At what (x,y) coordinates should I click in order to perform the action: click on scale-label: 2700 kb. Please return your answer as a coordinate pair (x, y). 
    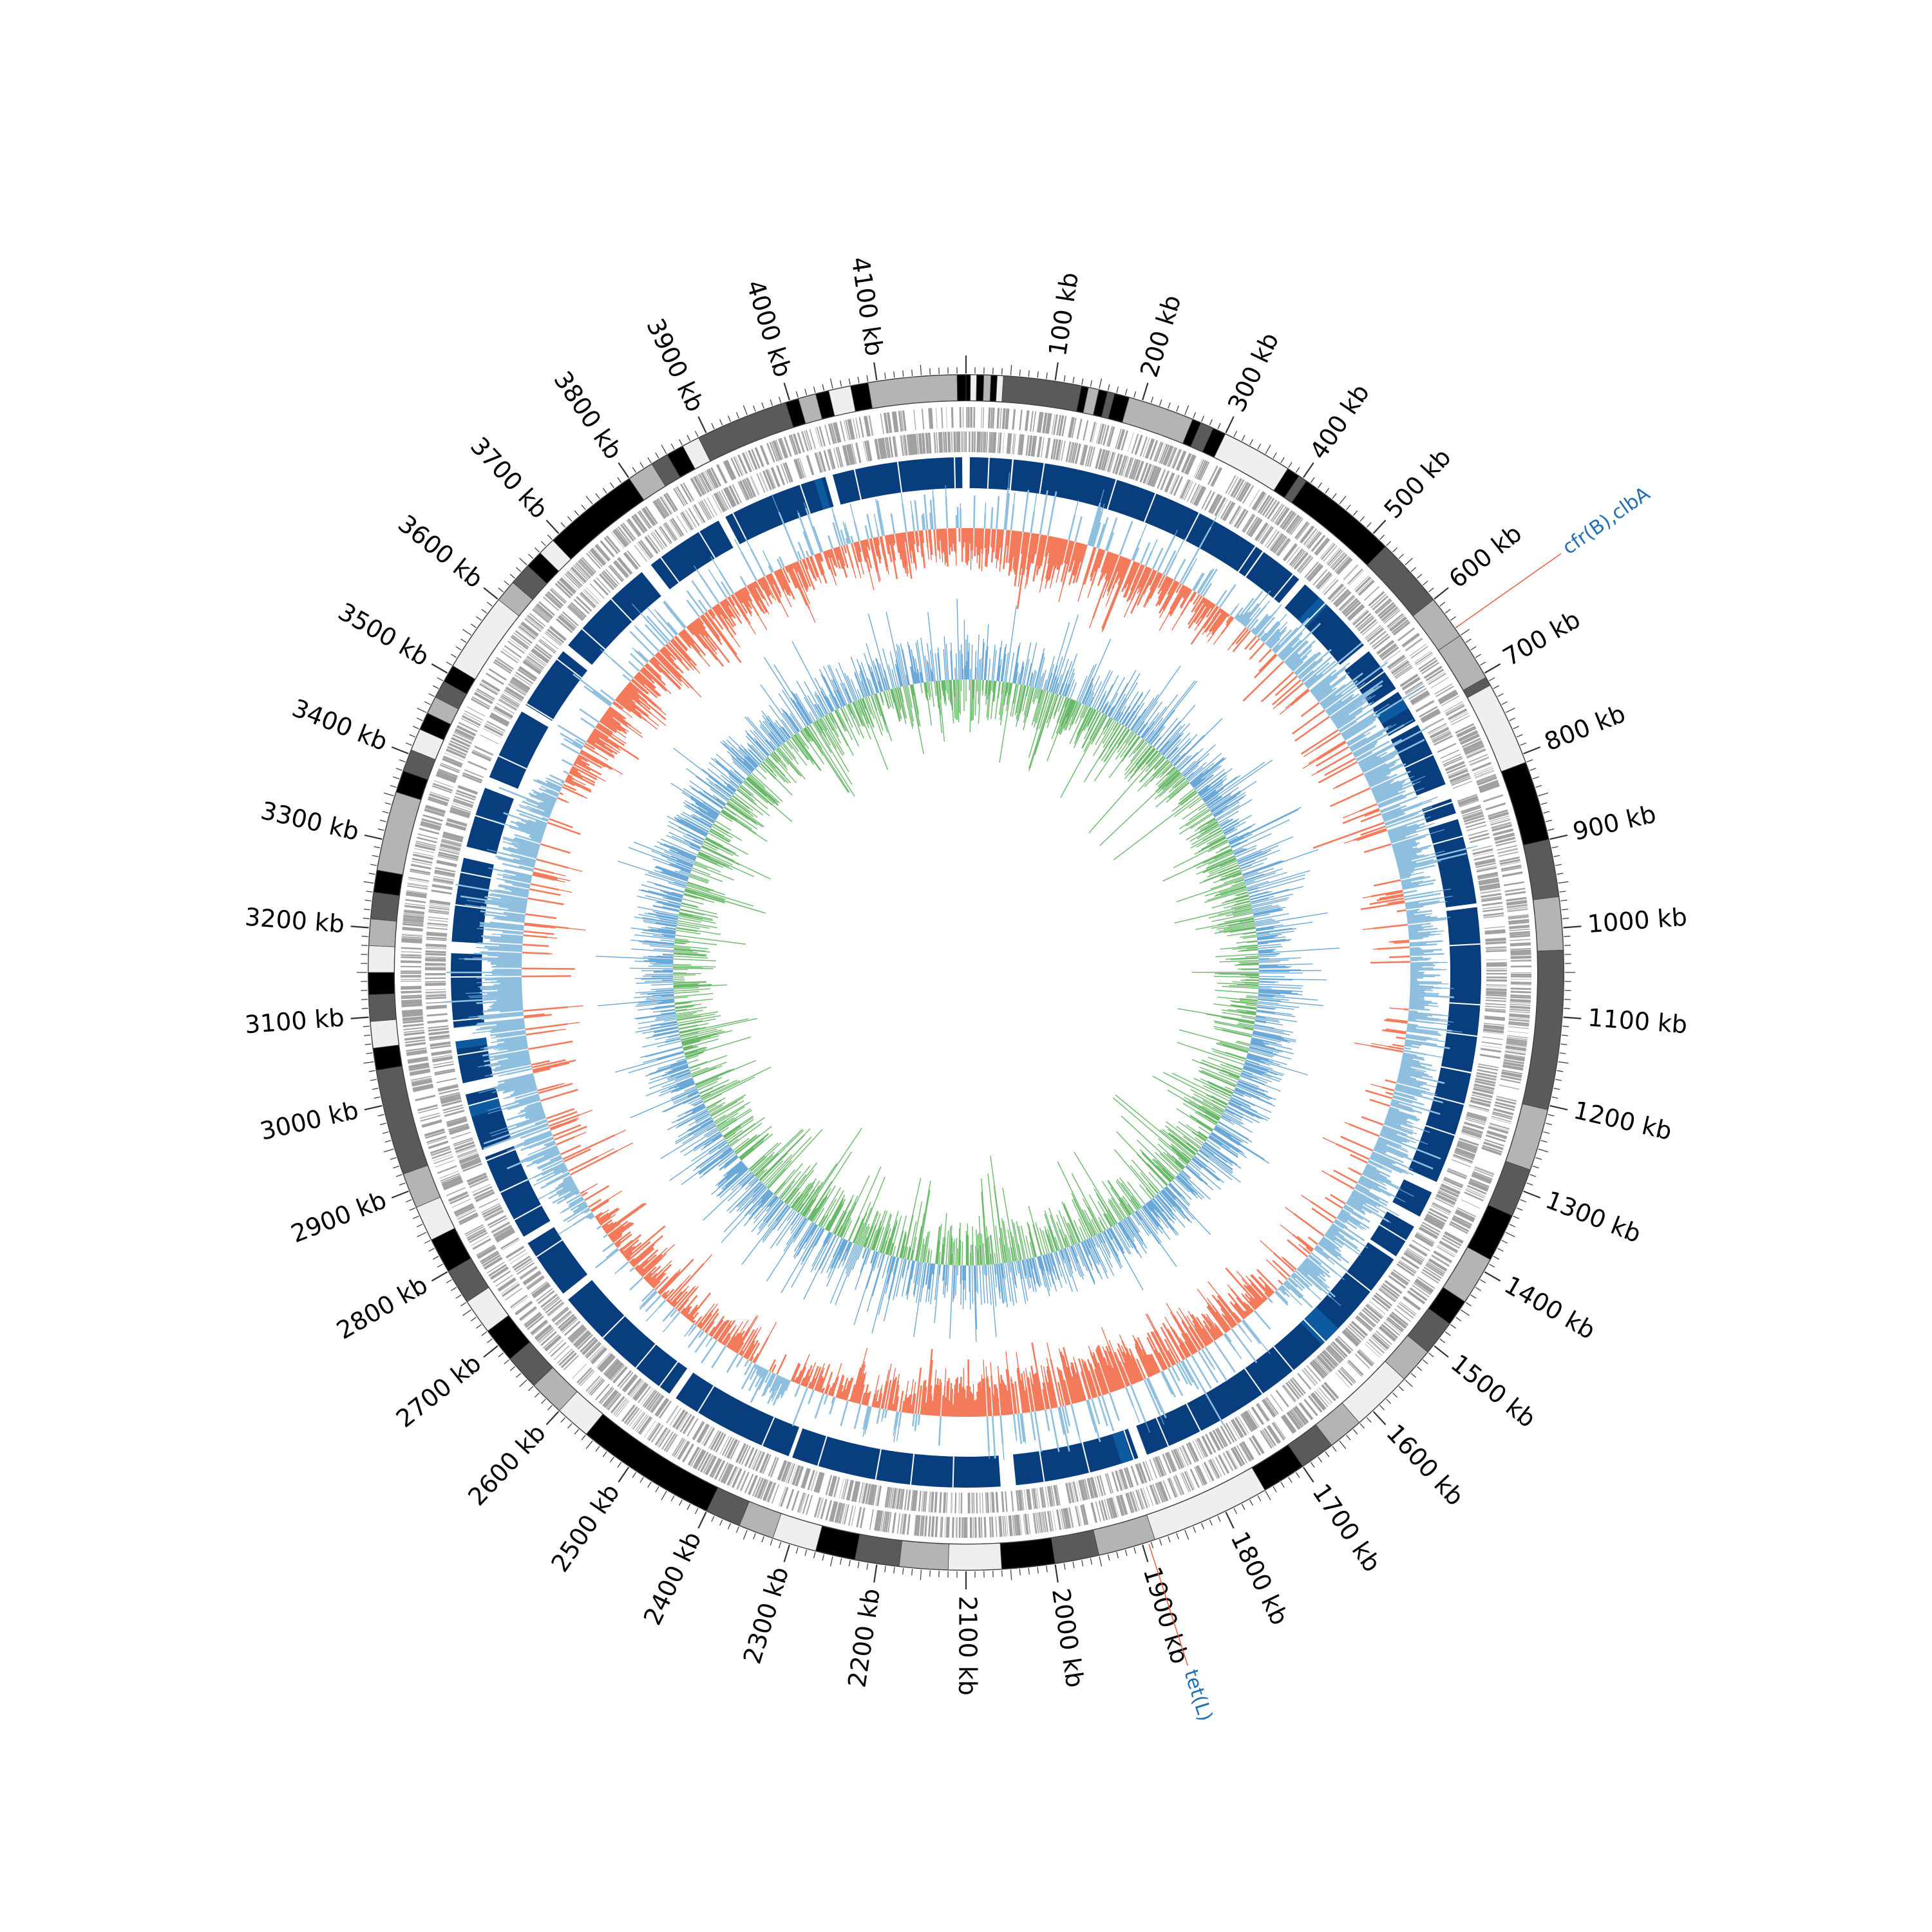
    Looking at the image, I should click on (439, 1391).